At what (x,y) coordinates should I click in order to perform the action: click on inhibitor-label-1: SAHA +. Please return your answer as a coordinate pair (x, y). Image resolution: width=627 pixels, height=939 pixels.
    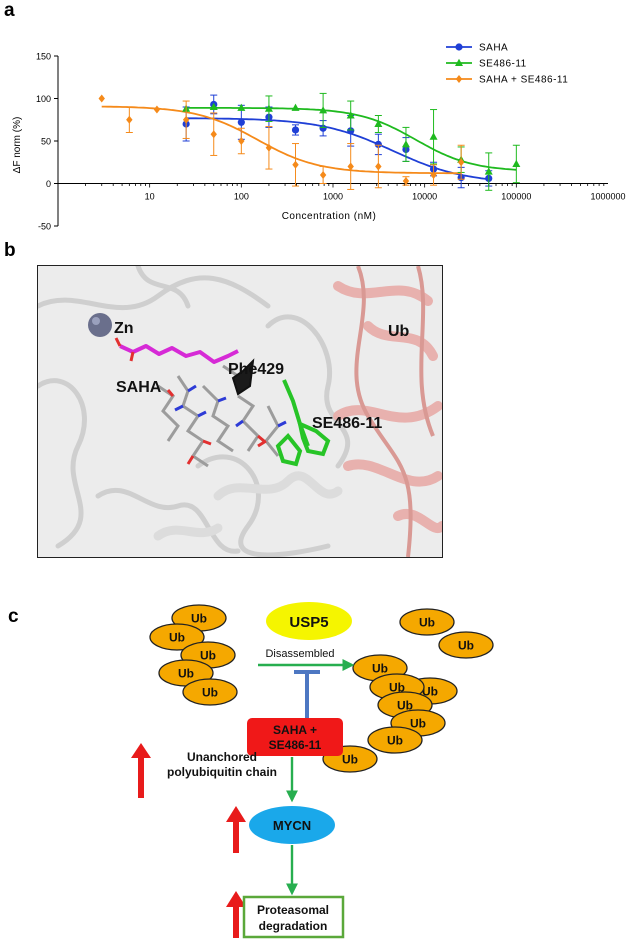
    Looking at the image, I should click on (295, 730).